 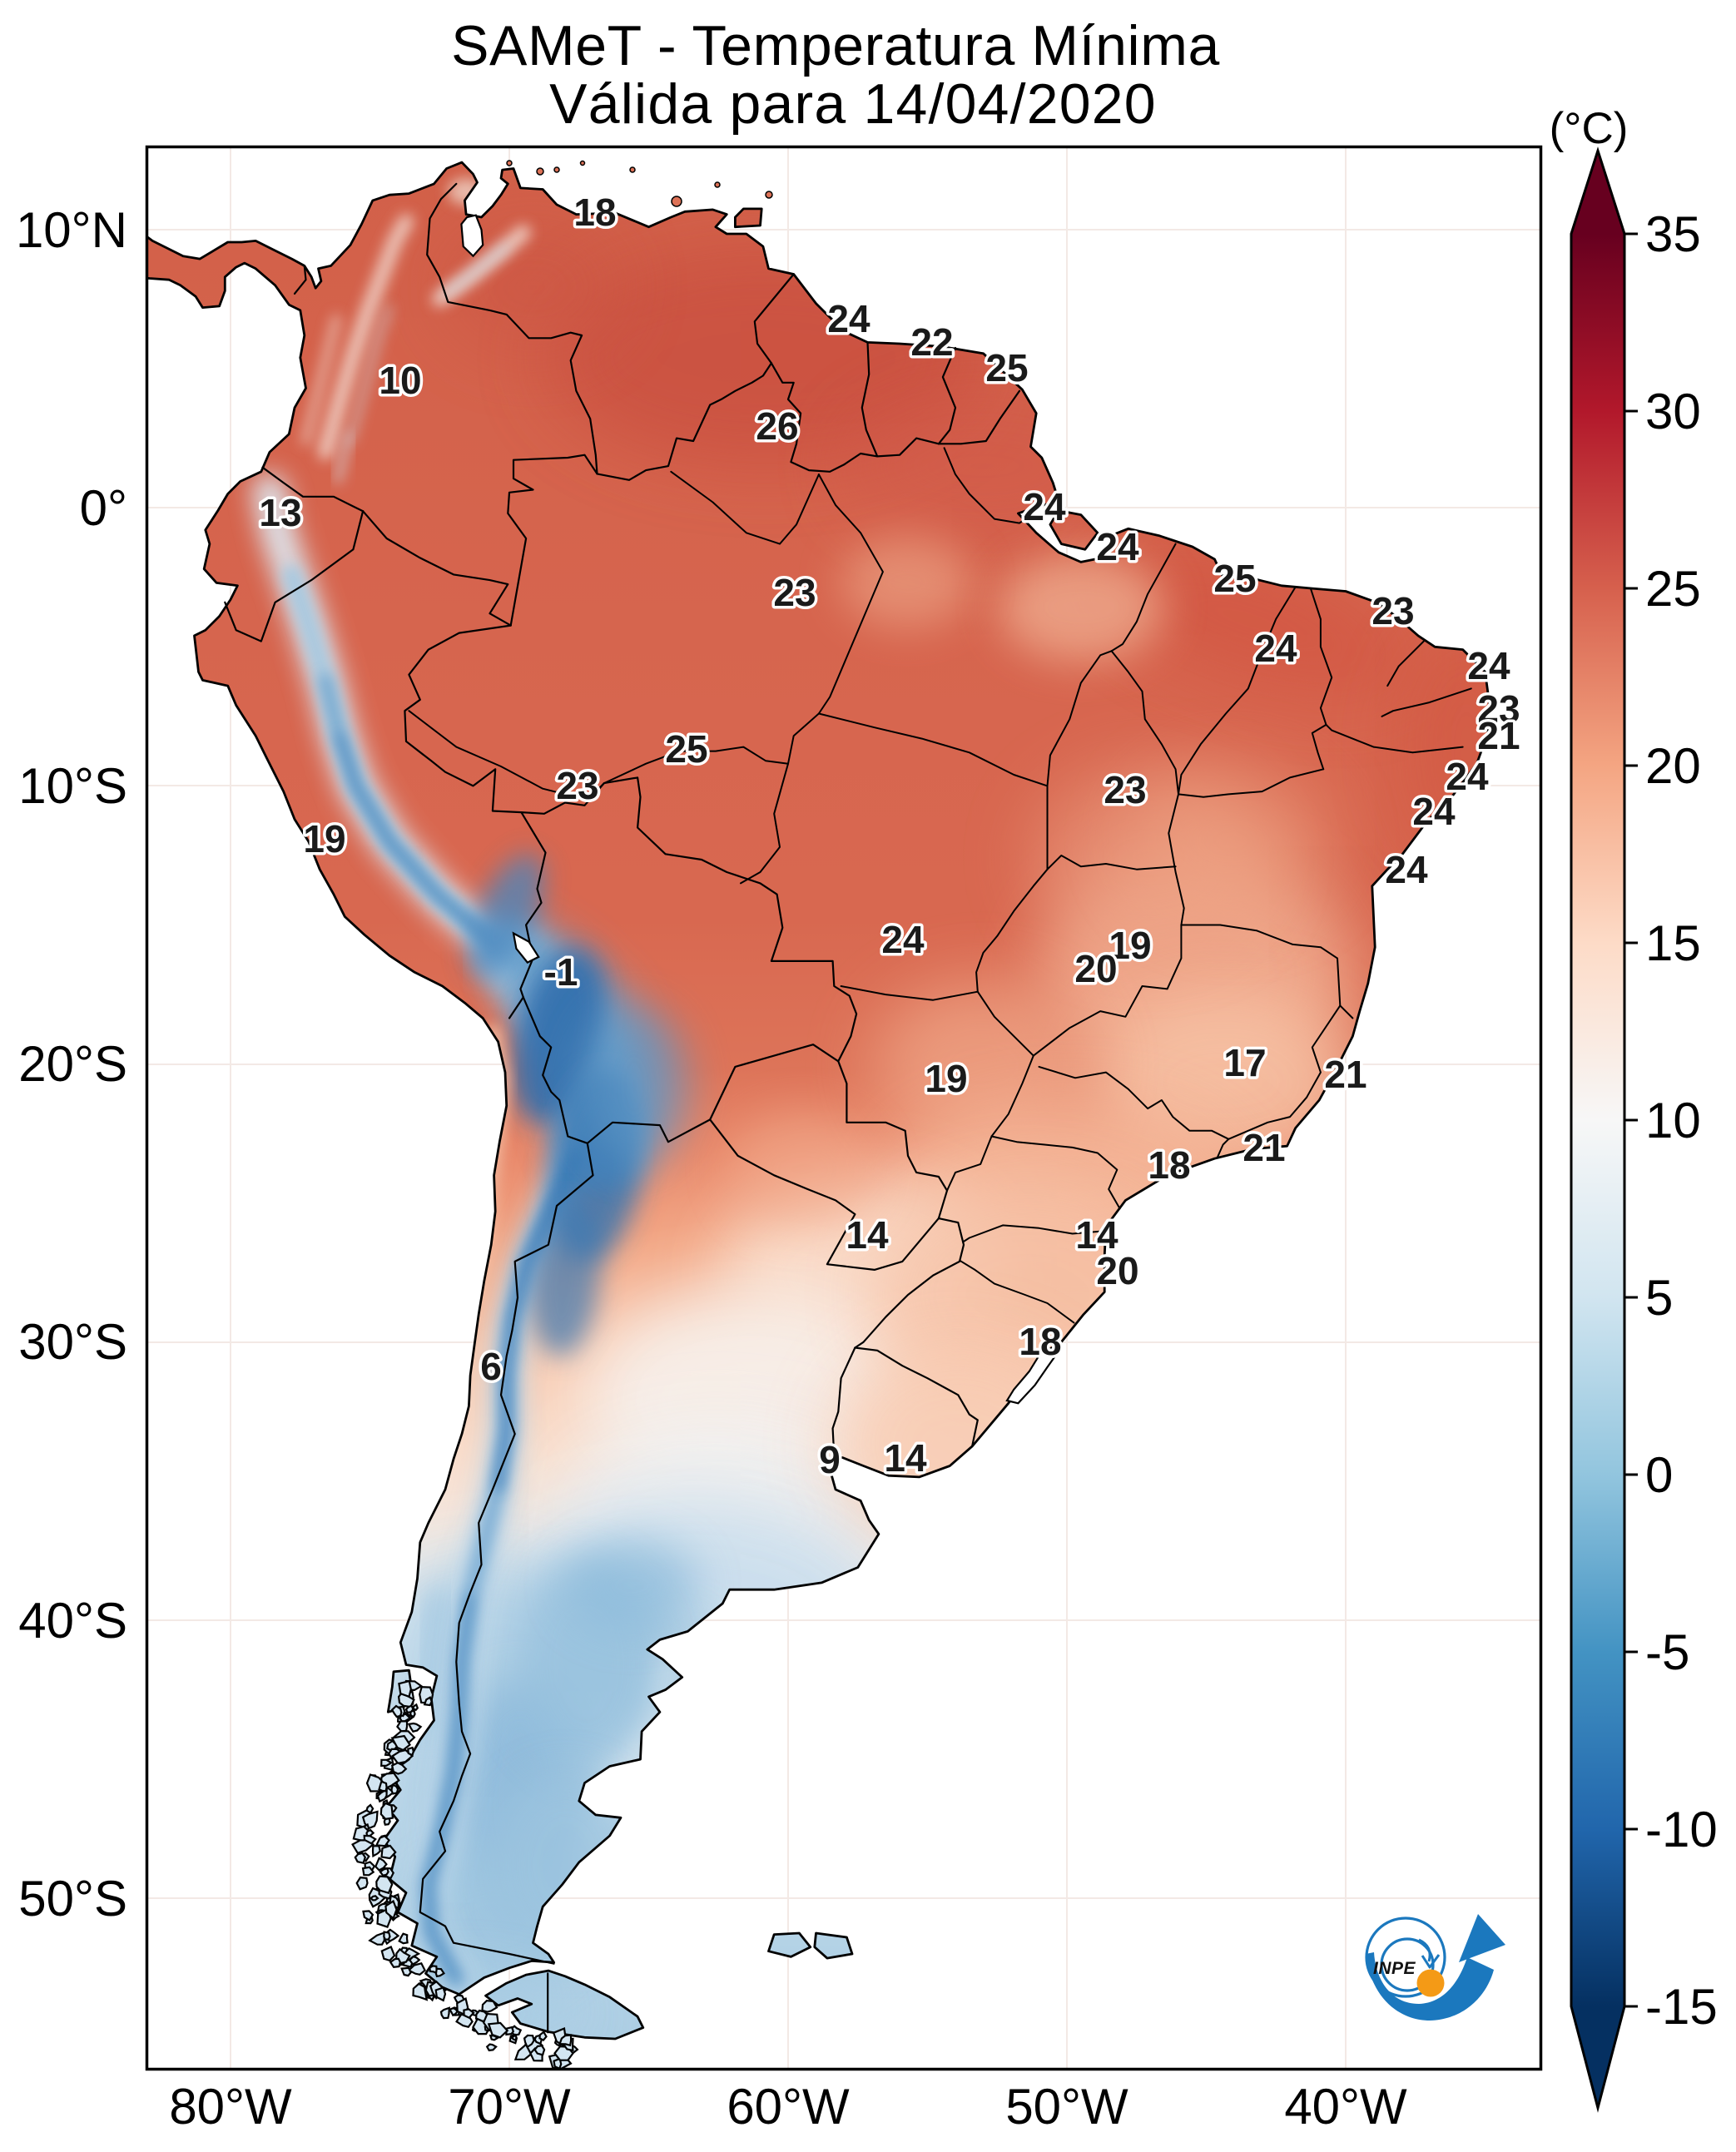 What do you see at coordinates (73, 1621) in the screenshot?
I see `svg-text: 40°S` at bounding box center [73, 1621].